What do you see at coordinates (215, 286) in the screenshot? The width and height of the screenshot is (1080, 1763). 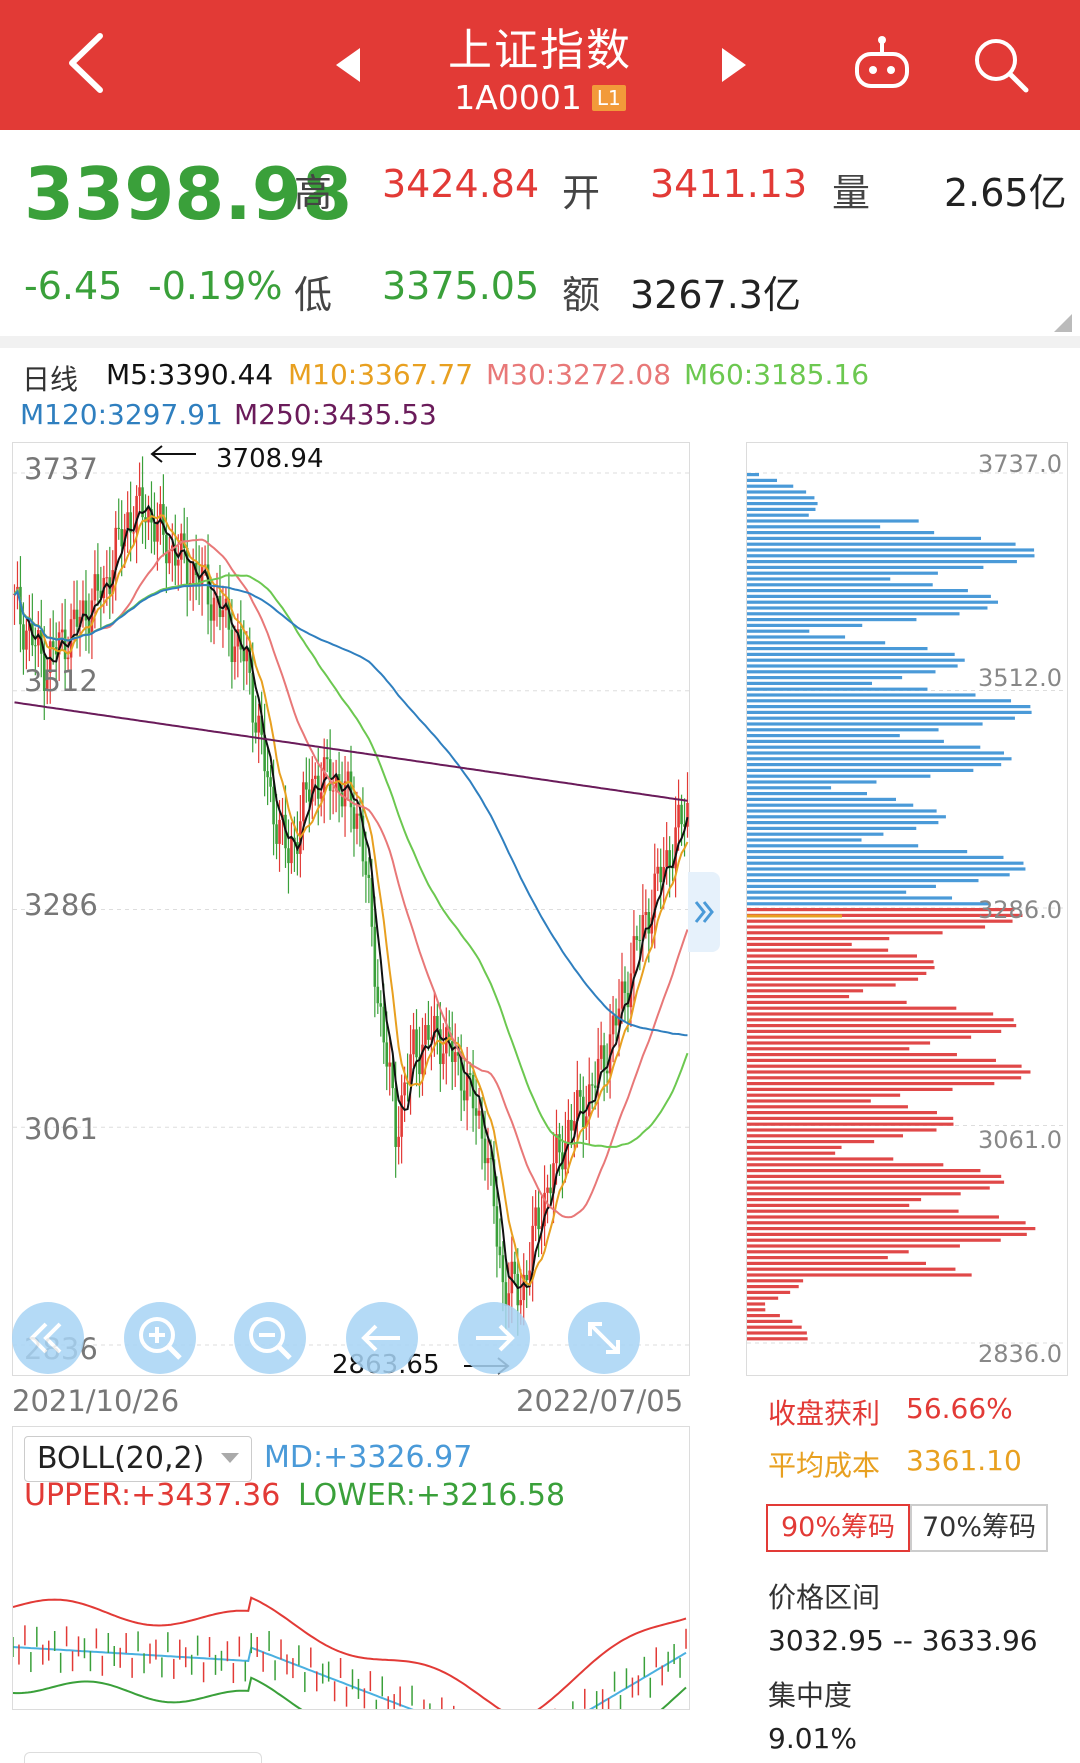 I see `price-change-pct: -0.19%` at bounding box center [215, 286].